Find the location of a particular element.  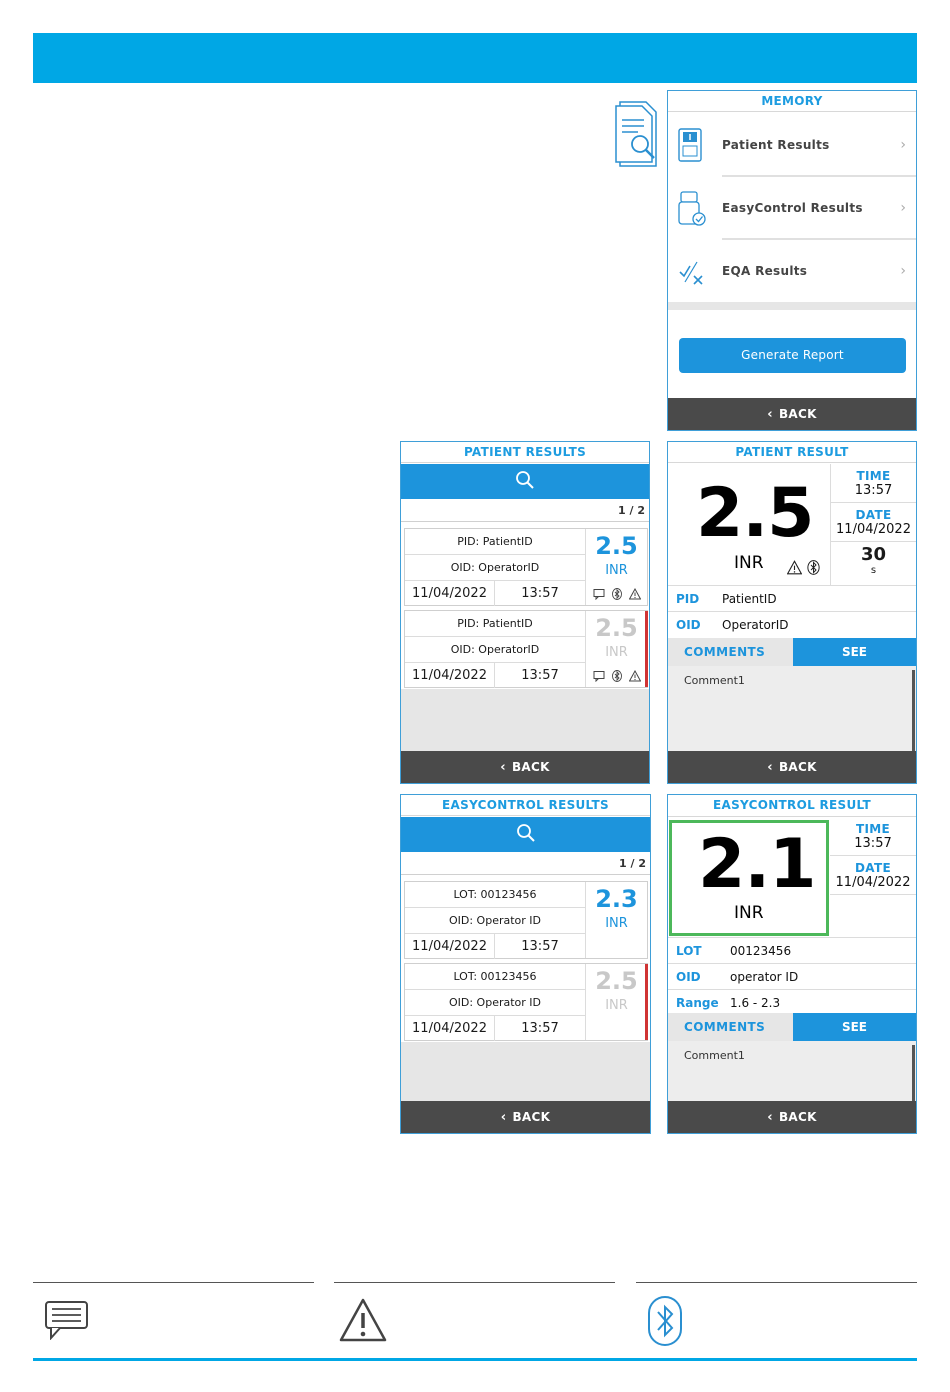

easycontrol-result-title: EASYCONTROL RESULT is located at coordinates (792, 806).